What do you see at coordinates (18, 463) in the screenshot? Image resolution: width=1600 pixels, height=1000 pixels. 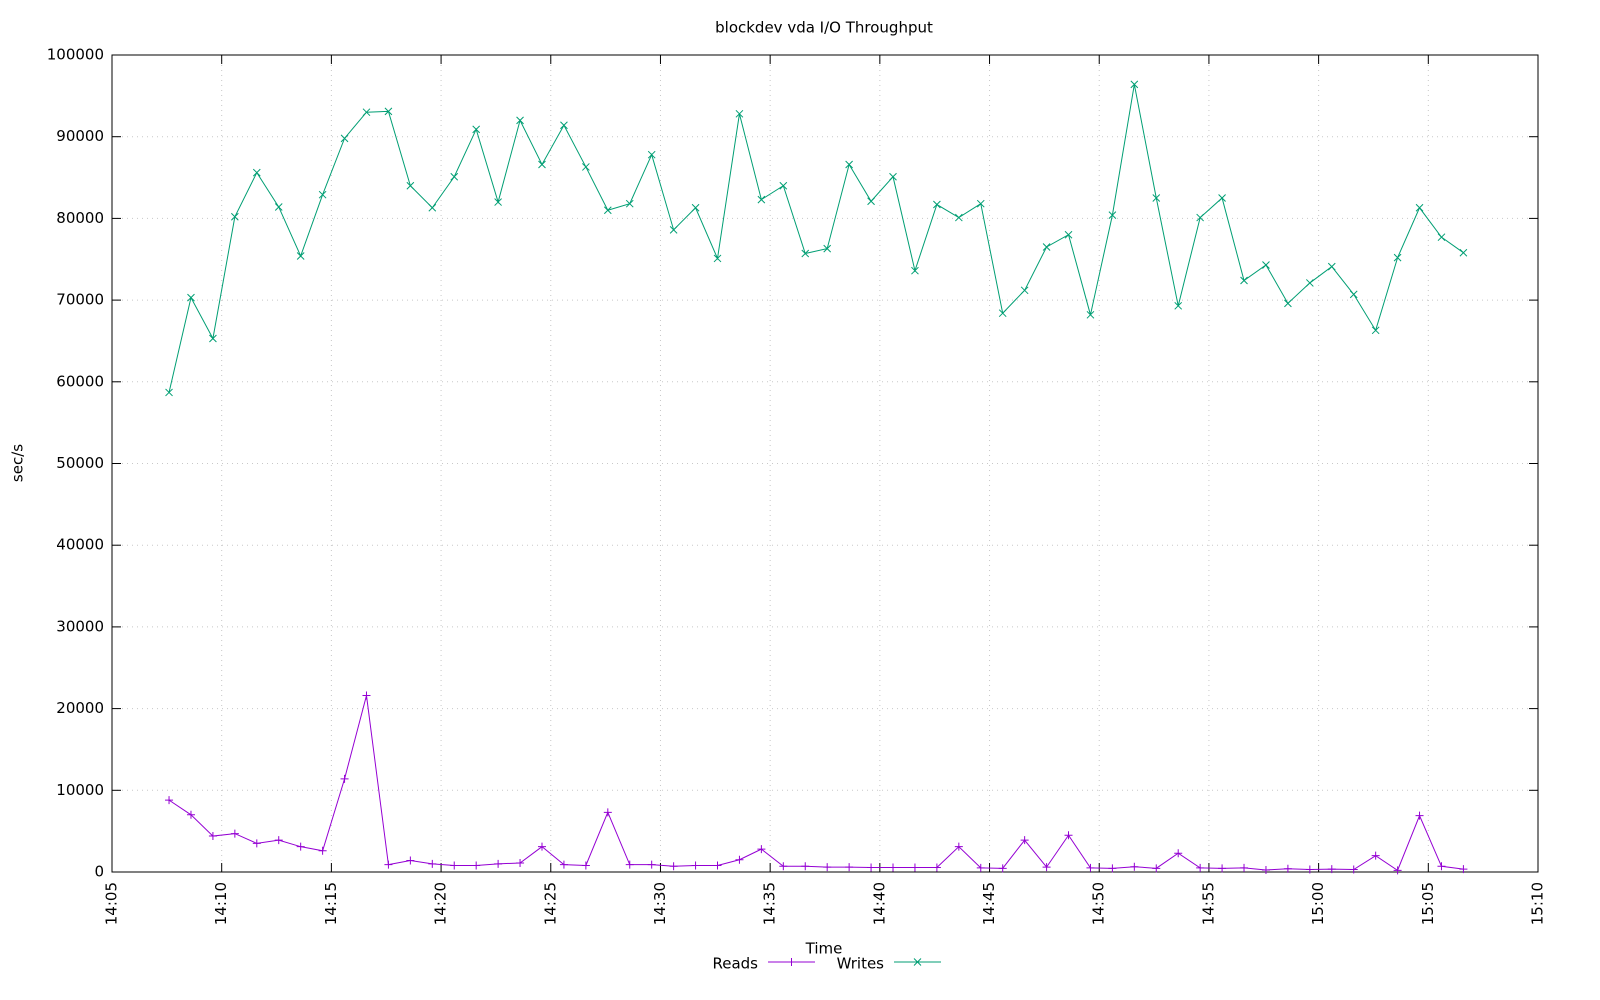 I see `y-axis-label: sec/s` at bounding box center [18, 463].